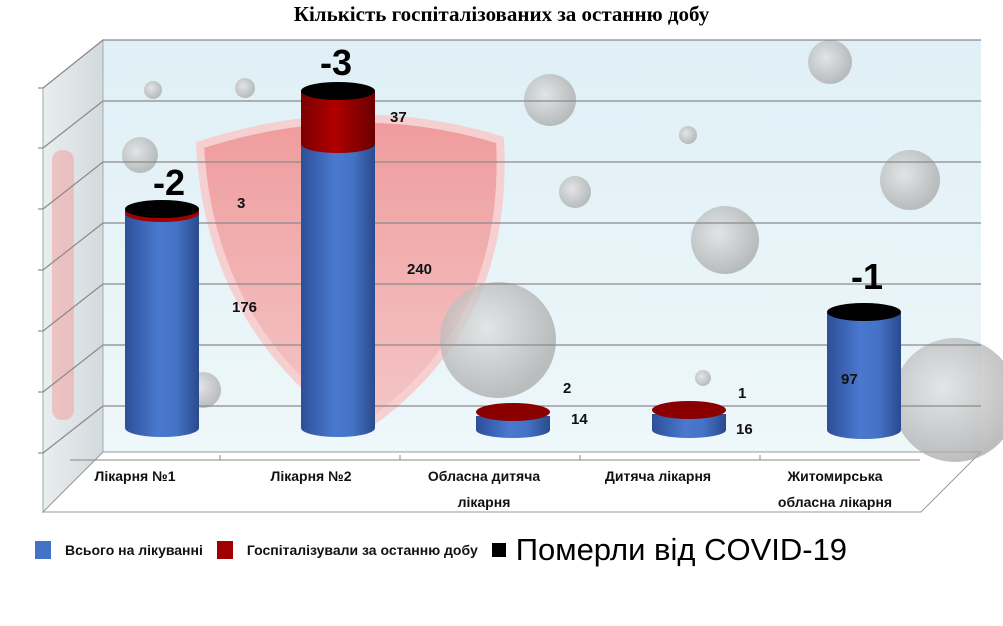  What do you see at coordinates (484, 489) in the screenshot?
I see `category-label-3: Обласна дитяча лікарня` at bounding box center [484, 489].